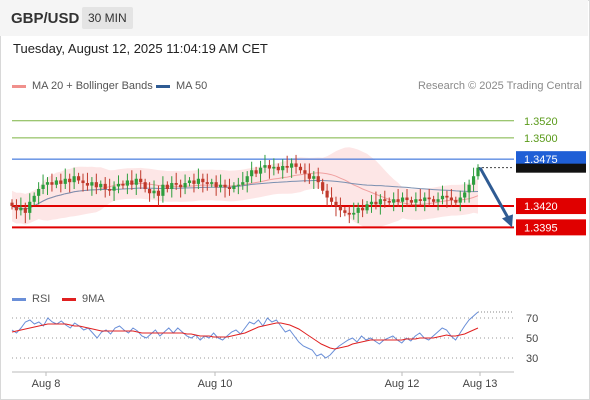 Image resolution: width=590 pixels, height=400 pixels. I want to click on credit-text: Research © 2025 Trading Central, so click(499, 86).